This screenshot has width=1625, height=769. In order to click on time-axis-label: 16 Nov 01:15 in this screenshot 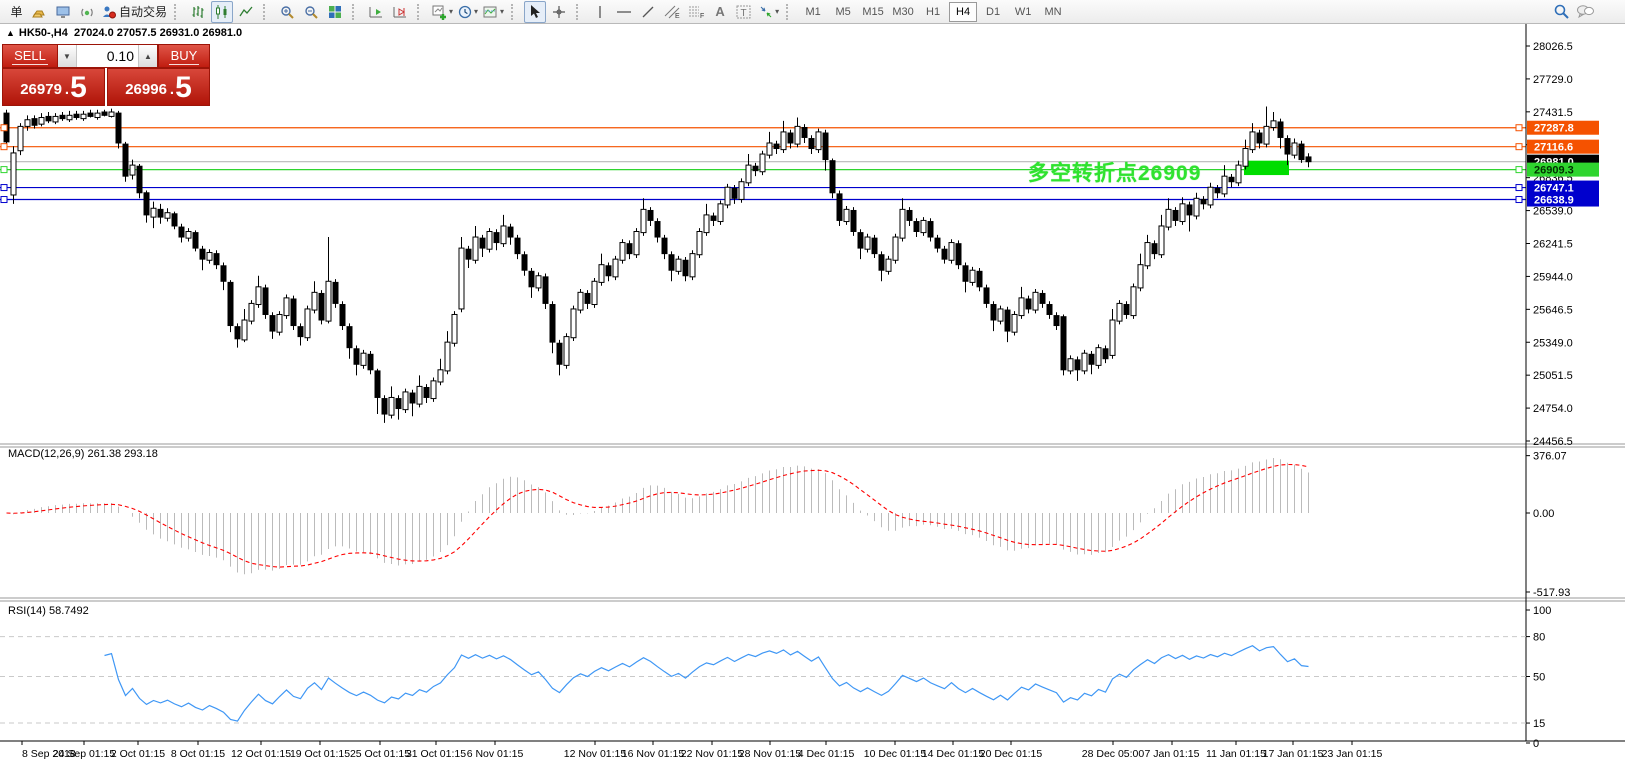, I will do `click(653, 754)`.